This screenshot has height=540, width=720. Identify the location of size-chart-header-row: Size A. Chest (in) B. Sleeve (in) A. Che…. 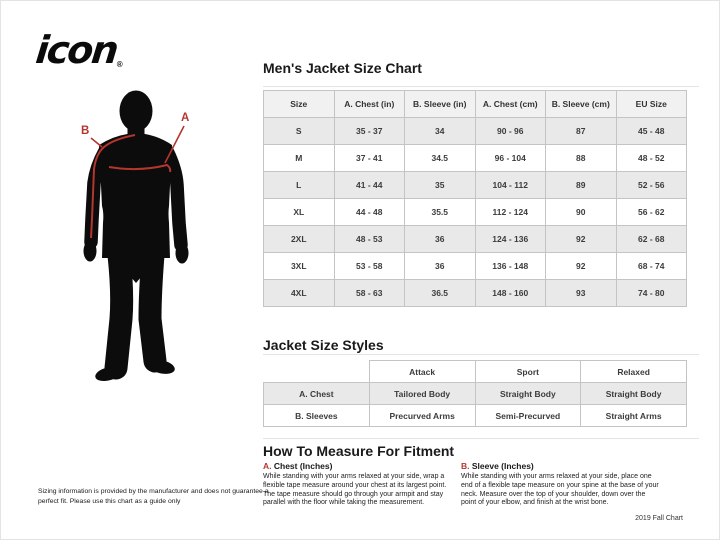
(475, 104).